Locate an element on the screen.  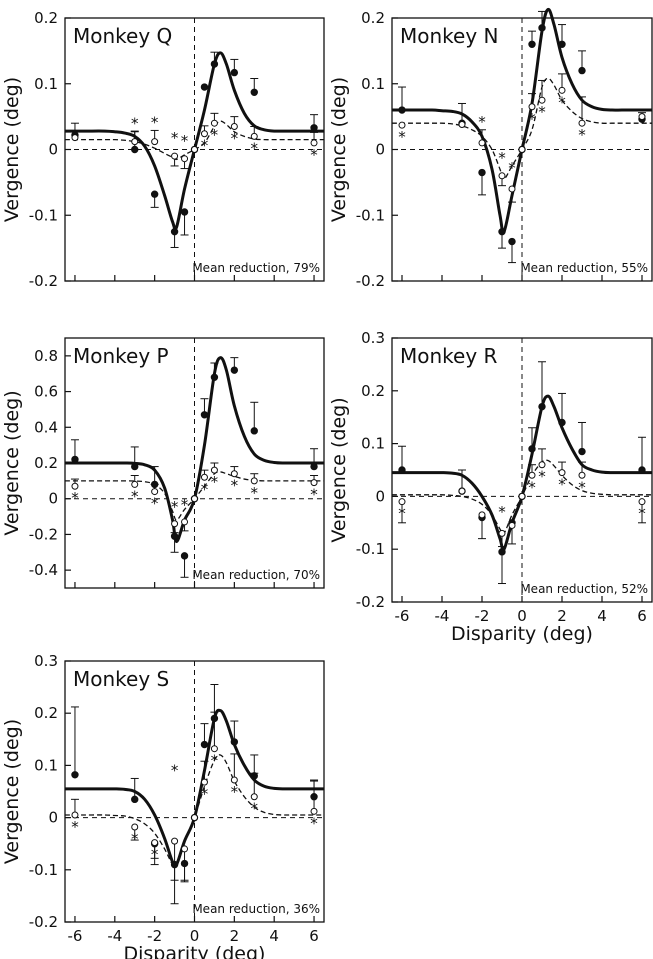
series-open: ***** *** is located at coordinates (521, 138).